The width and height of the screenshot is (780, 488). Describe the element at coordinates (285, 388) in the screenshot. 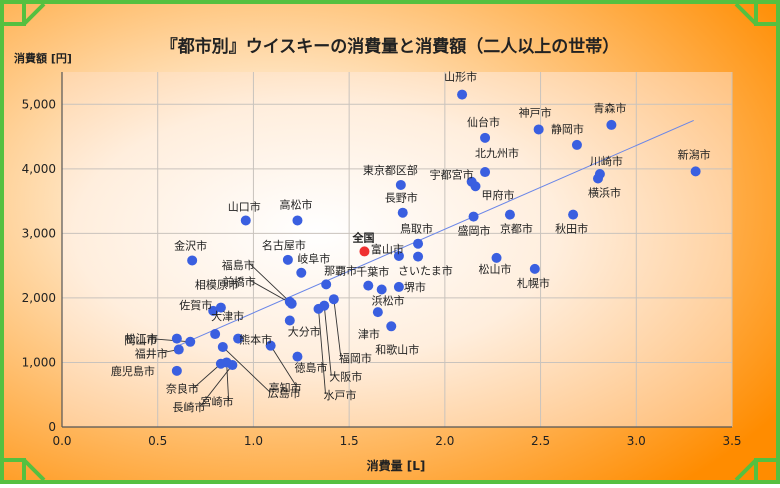

I see `point-label: 高知市` at that location.